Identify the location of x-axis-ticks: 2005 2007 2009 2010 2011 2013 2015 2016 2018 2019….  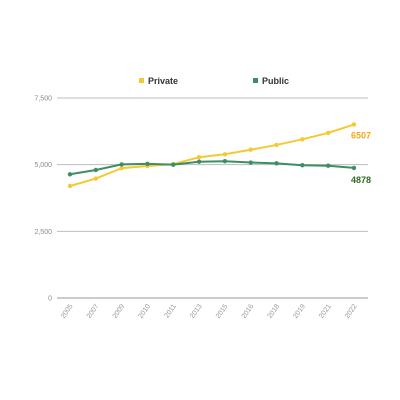
(209, 311).